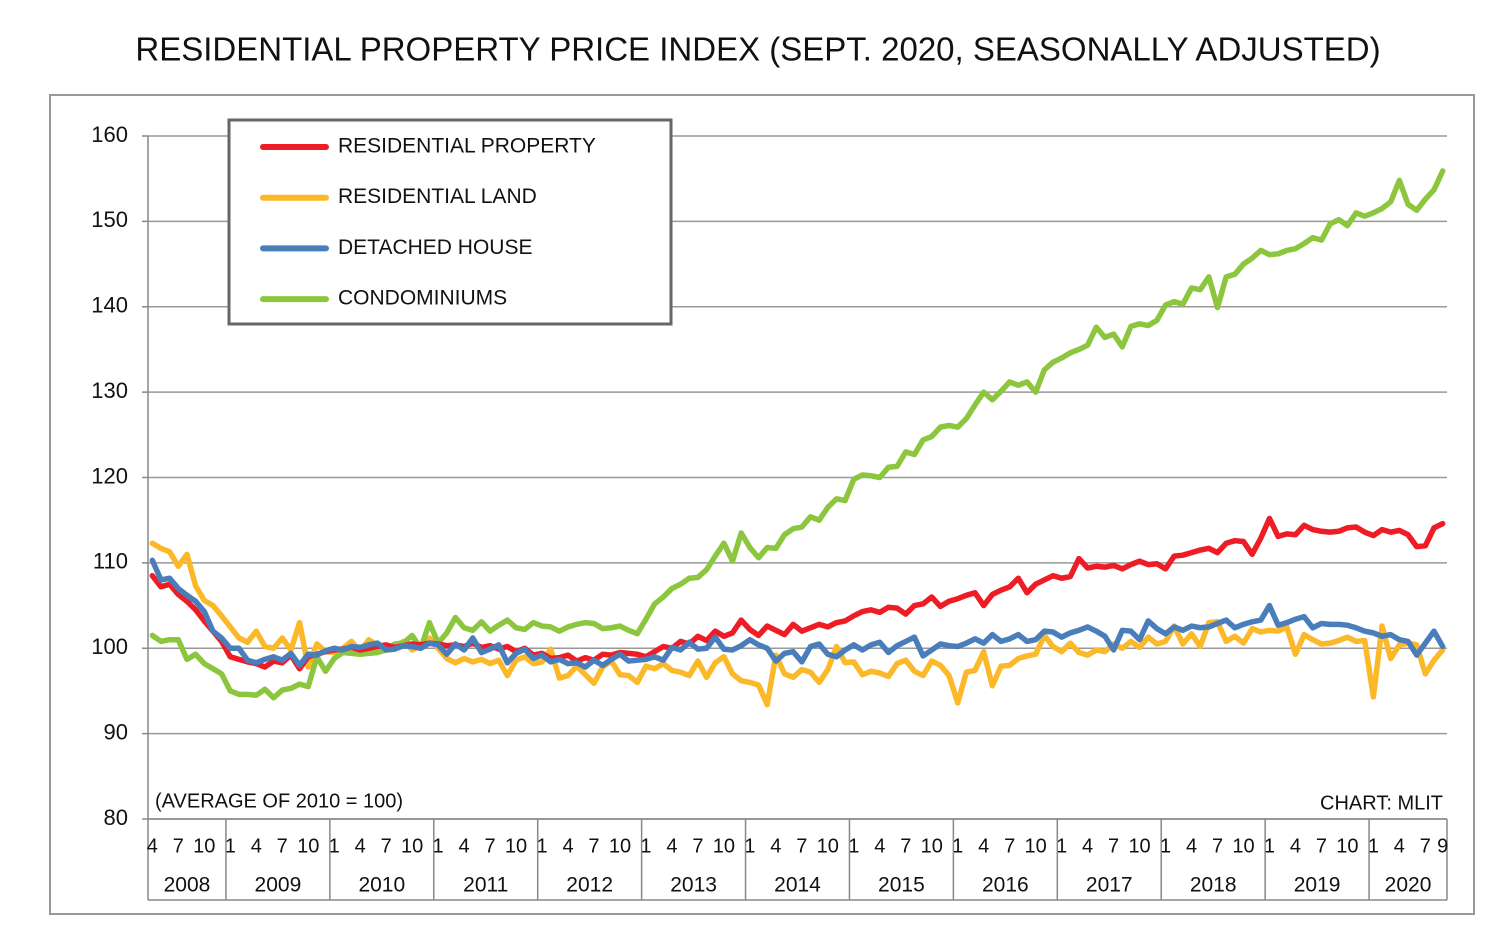 This screenshot has height=948, width=1502. What do you see at coordinates (116, 817) in the screenshot?
I see `y-tick-label: 80` at bounding box center [116, 817].